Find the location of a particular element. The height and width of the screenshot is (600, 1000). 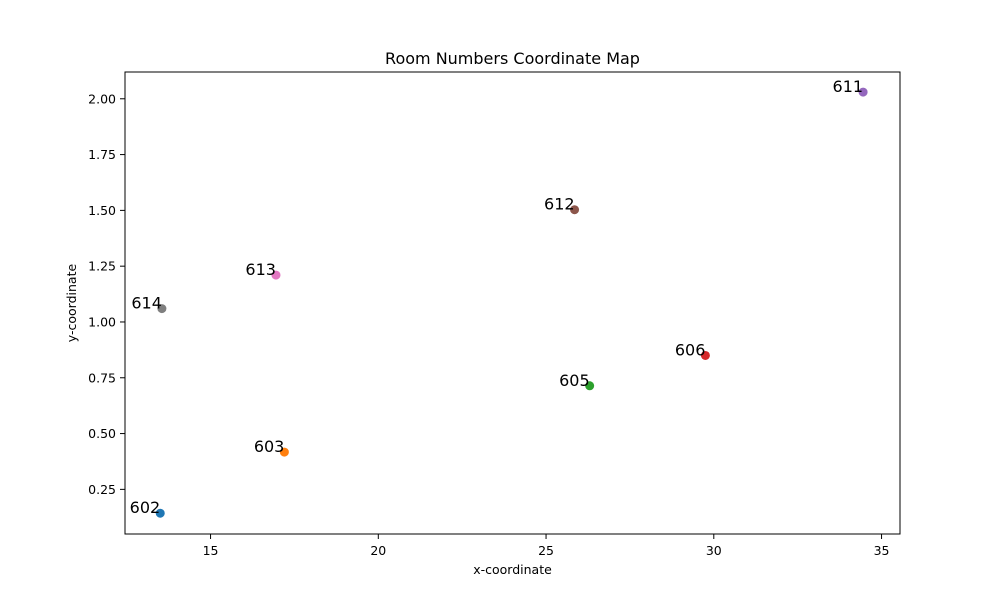

x-tick-label: 20 is located at coordinates (378, 550).